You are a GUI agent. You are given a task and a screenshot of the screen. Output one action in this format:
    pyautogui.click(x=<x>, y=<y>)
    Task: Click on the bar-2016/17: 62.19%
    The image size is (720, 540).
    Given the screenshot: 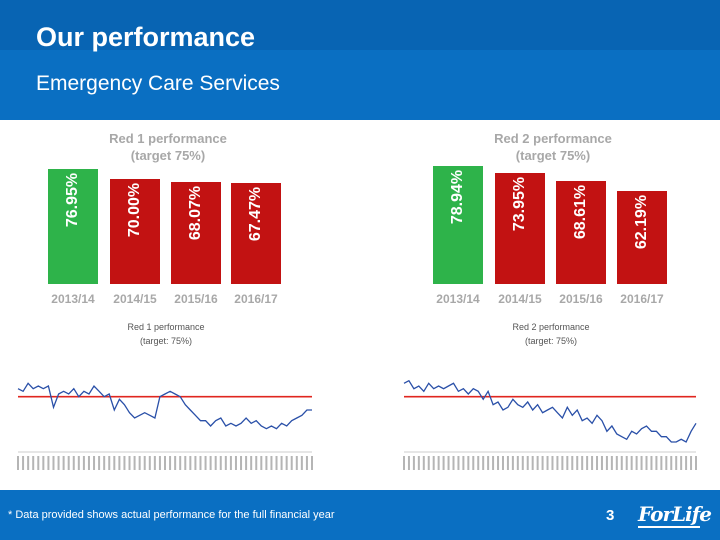 What is the action you would take?
    pyautogui.click(x=642, y=237)
    